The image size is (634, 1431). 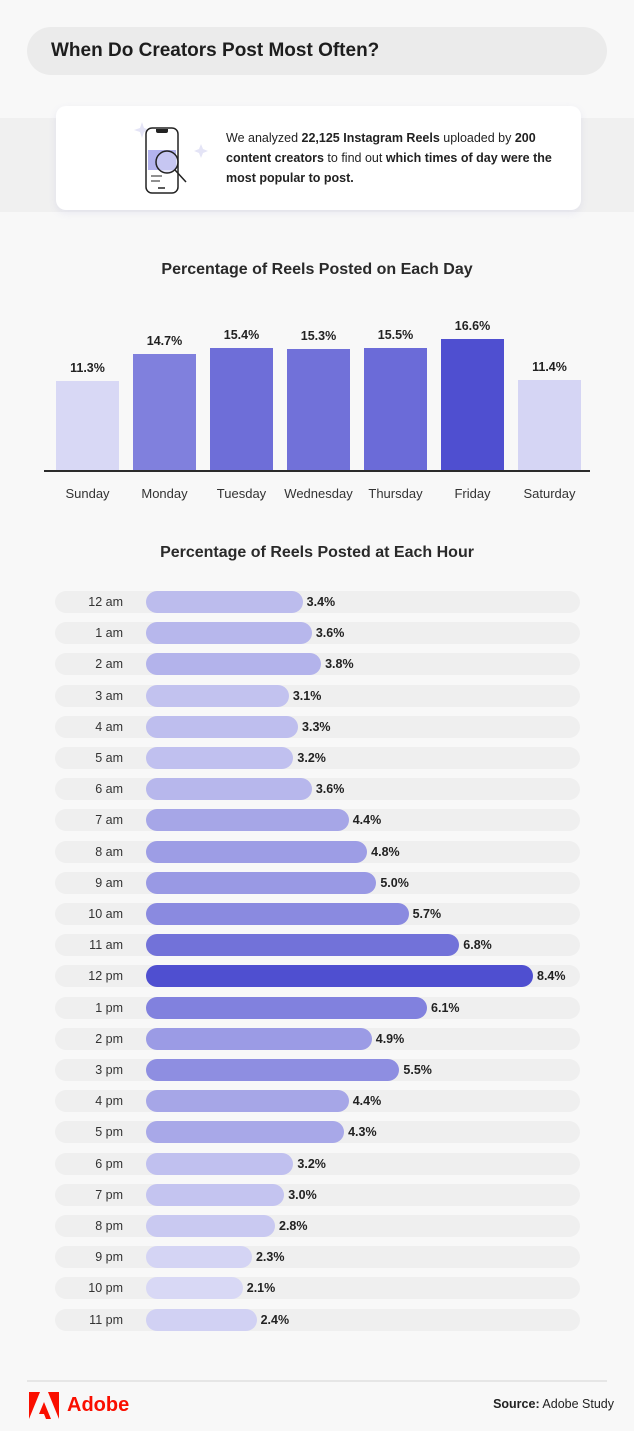 I want to click on hour-label: 4 am, so click(x=109, y=726).